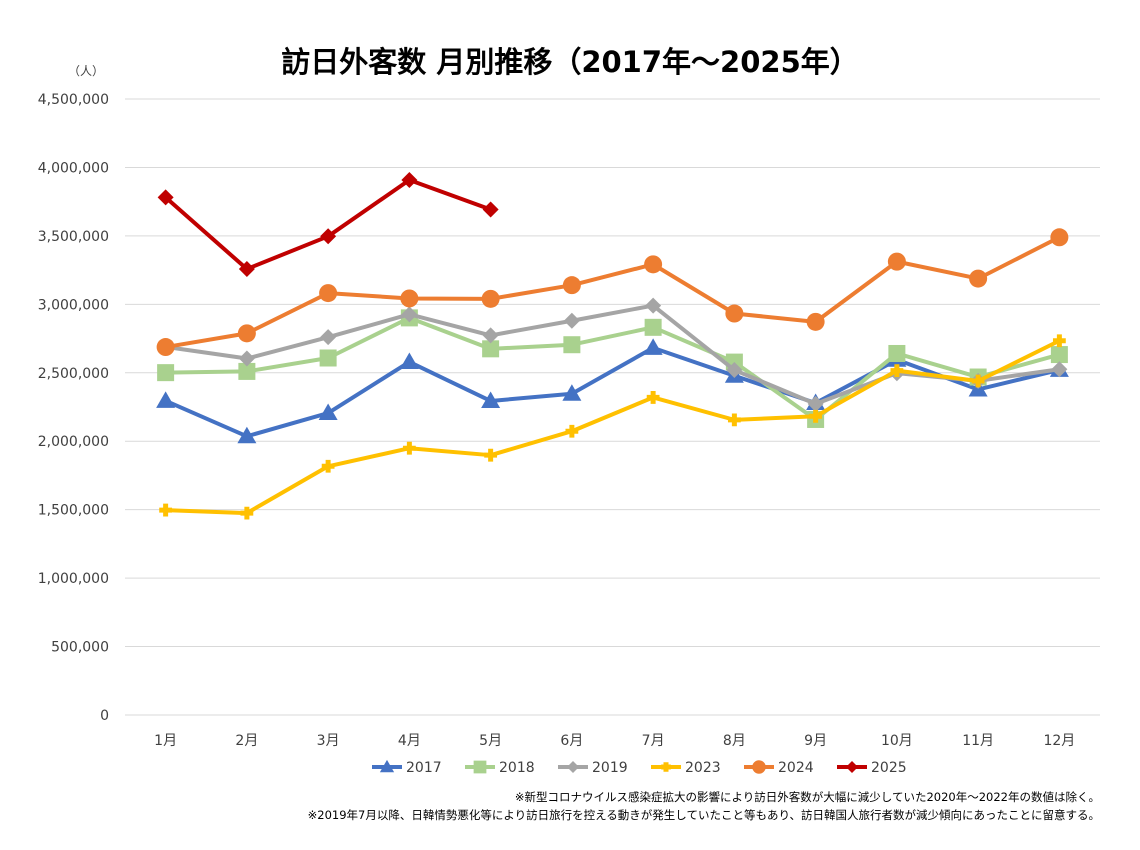 The width and height of the screenshot is (1140, 850). I want to click on y-tick-label: 4,000,000, so click(73, 168).